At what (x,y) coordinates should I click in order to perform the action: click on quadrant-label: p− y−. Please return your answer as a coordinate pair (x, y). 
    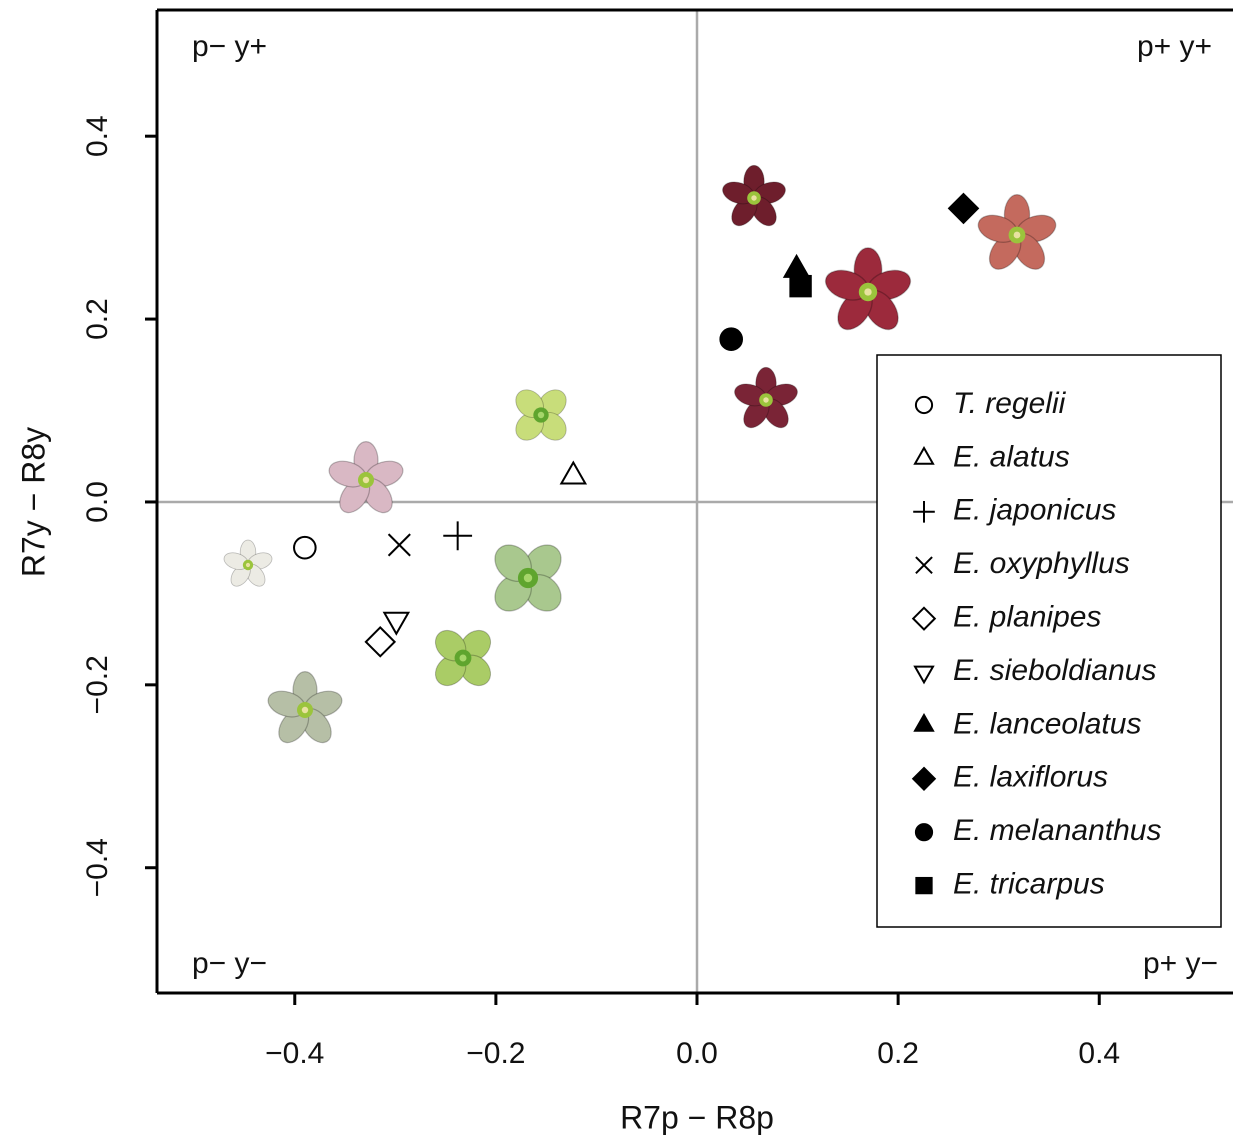
    Looking at the image, I should click on (229, 963).